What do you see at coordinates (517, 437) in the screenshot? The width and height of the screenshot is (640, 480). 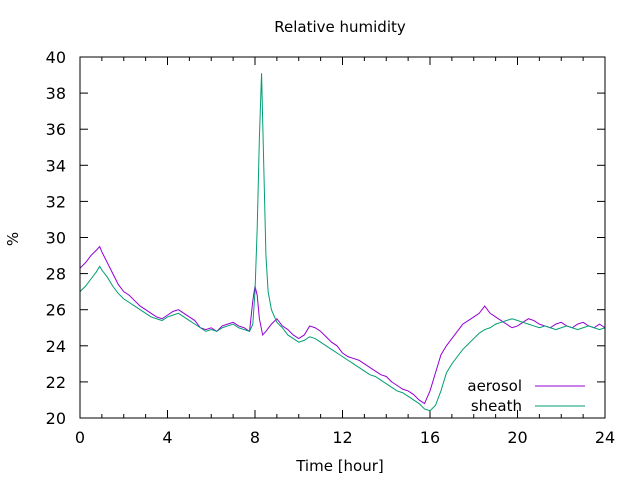 I see `x-tick-label: 20` at bounding box center [517, 437].